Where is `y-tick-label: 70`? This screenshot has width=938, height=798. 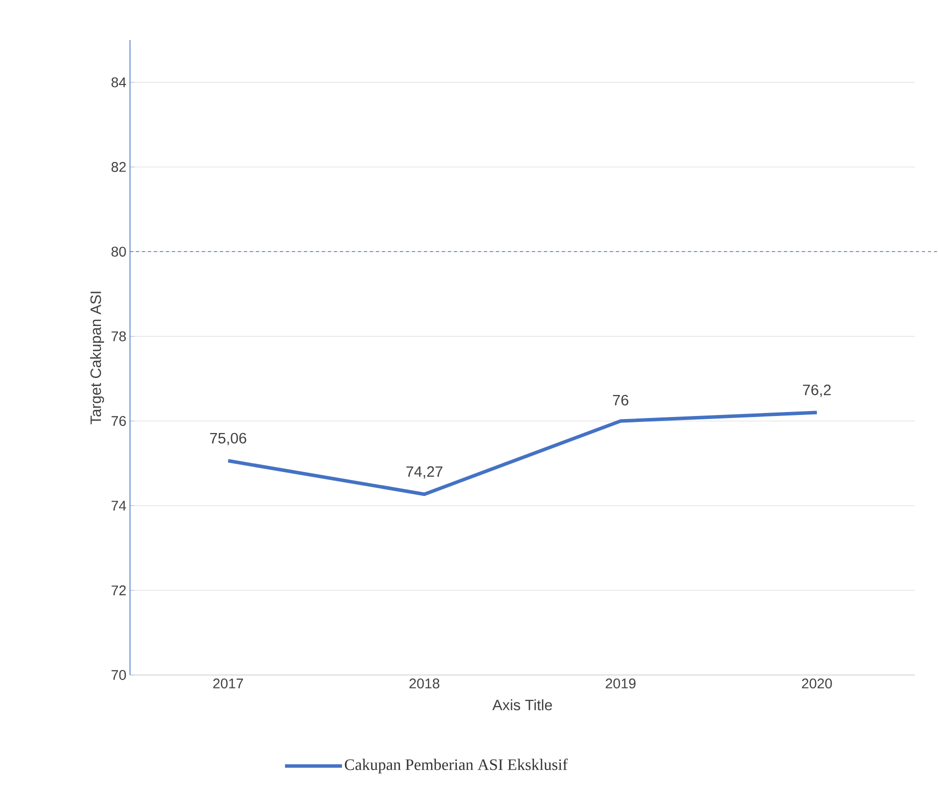
y-tick-label: 70 is located at coordinates (119, 675).